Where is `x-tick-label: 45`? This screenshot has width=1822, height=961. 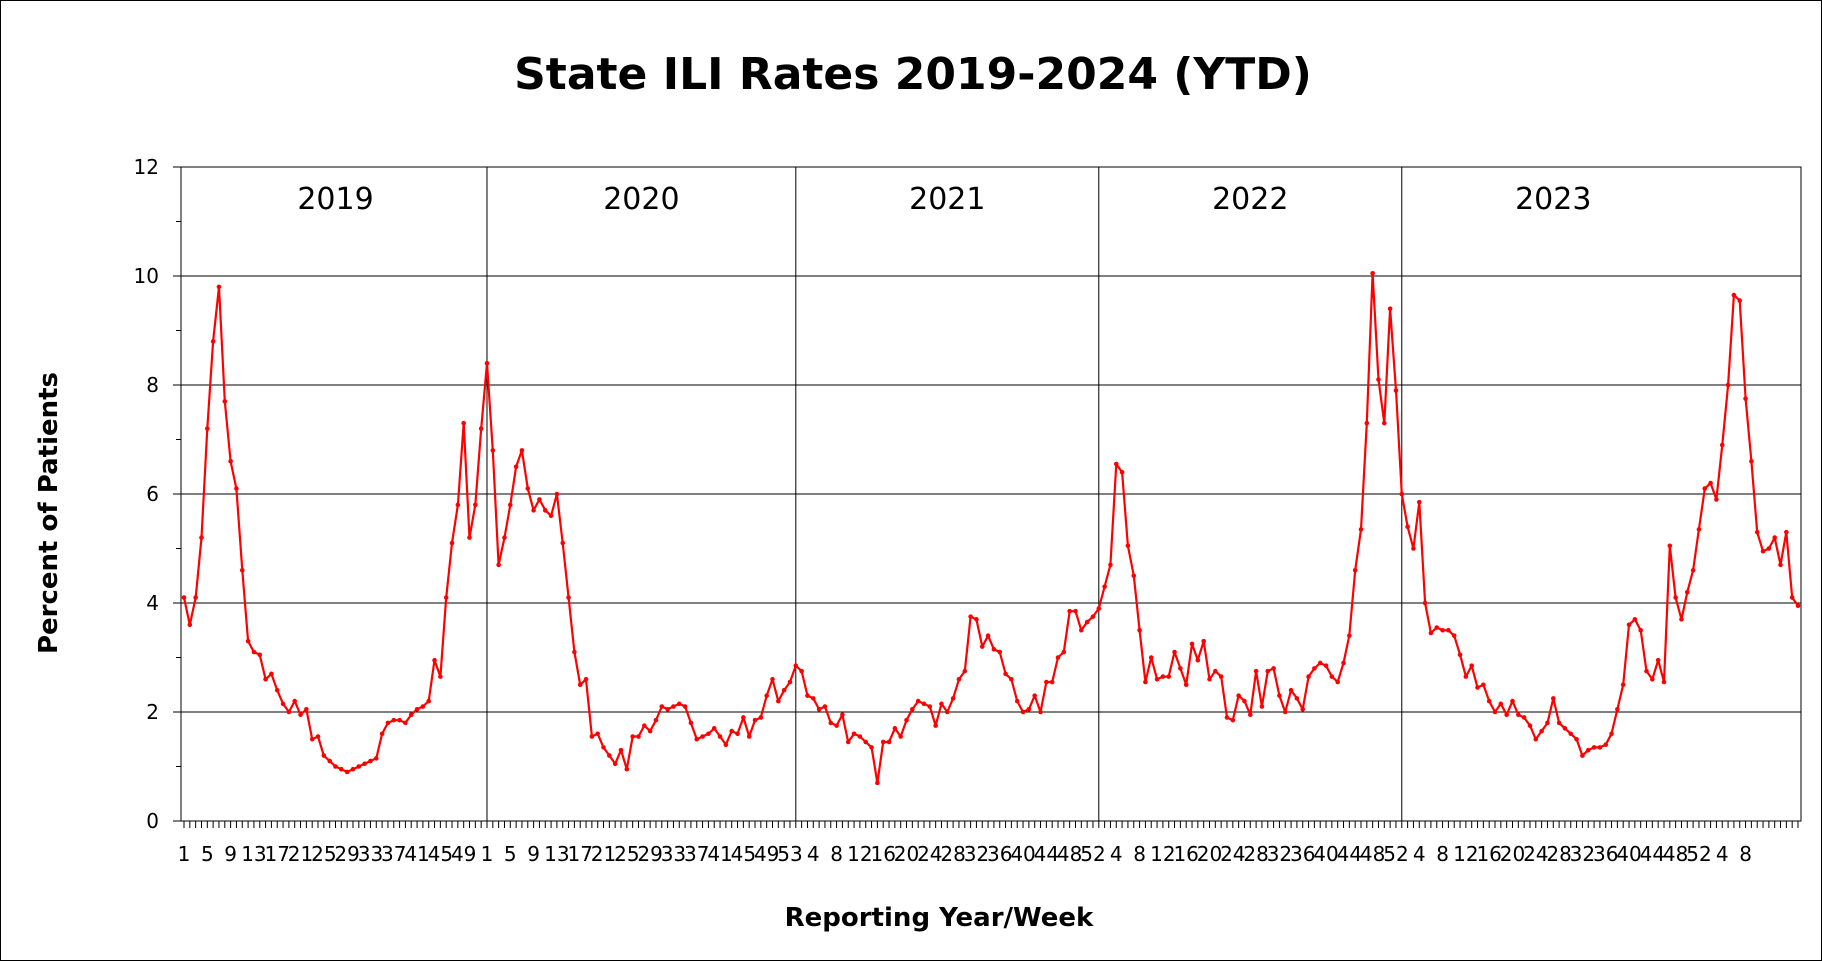 x-tick-label: 45 is located at coordinates (440, 854).